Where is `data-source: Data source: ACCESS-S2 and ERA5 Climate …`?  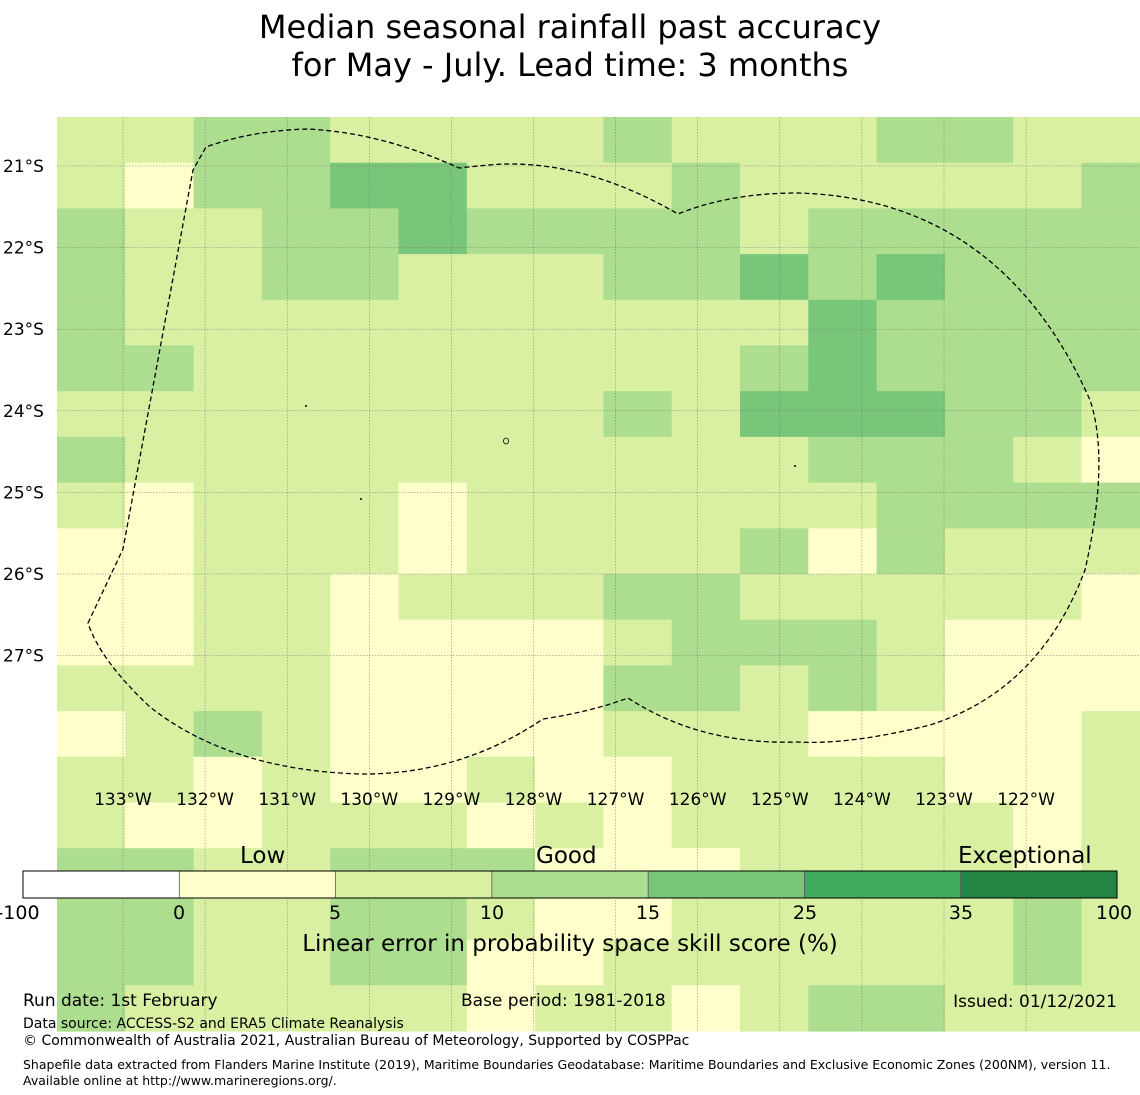 data-source: Data source: ACCESS-S2 and ERA5 Climate … is located at coordinates (213, 1024).